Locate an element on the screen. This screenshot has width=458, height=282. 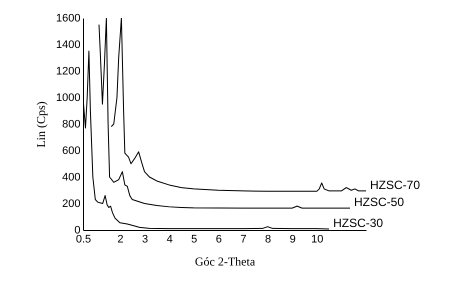
series-label: HZSC-50 is located at coordinates (379, 202).